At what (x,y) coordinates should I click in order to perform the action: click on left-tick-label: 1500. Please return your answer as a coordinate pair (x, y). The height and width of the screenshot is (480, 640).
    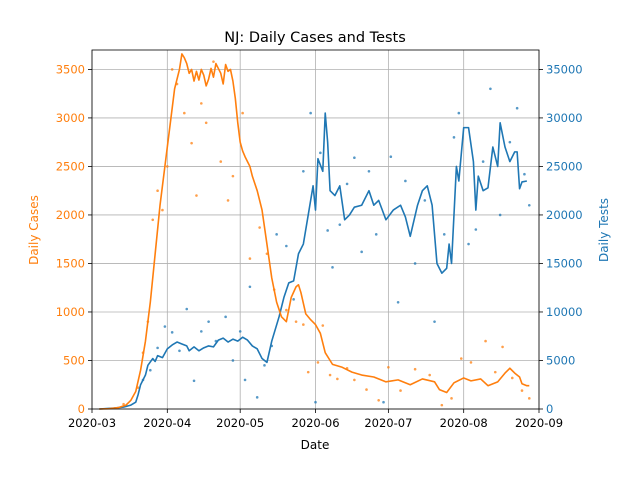
    Looking at the image, I should click on (70, 263).